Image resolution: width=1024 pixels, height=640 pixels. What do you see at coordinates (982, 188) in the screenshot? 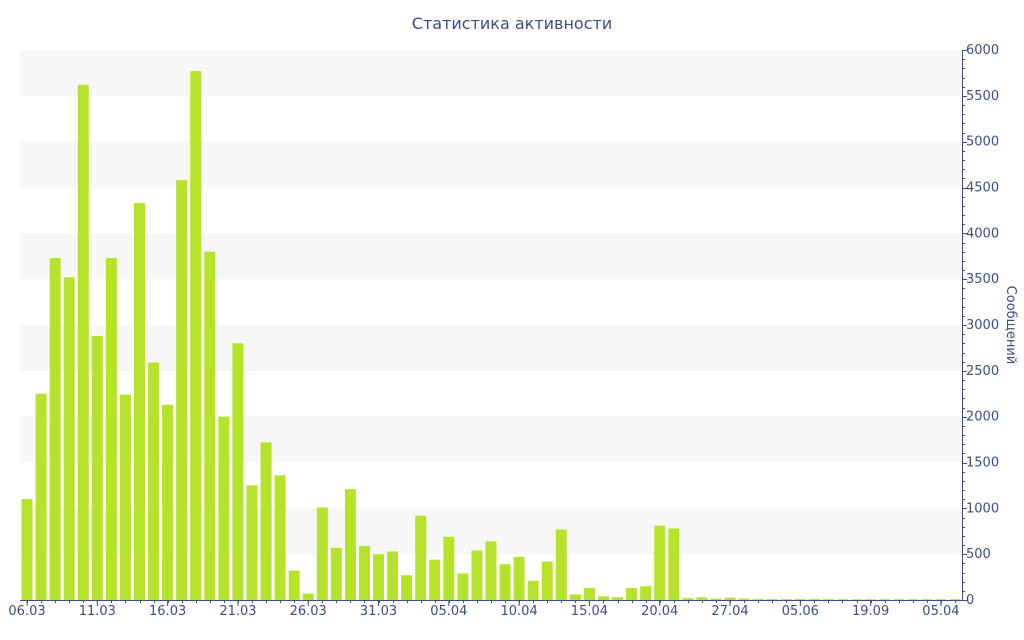
I see `y-tick-label: 4500` at bounding box center [982, 188].